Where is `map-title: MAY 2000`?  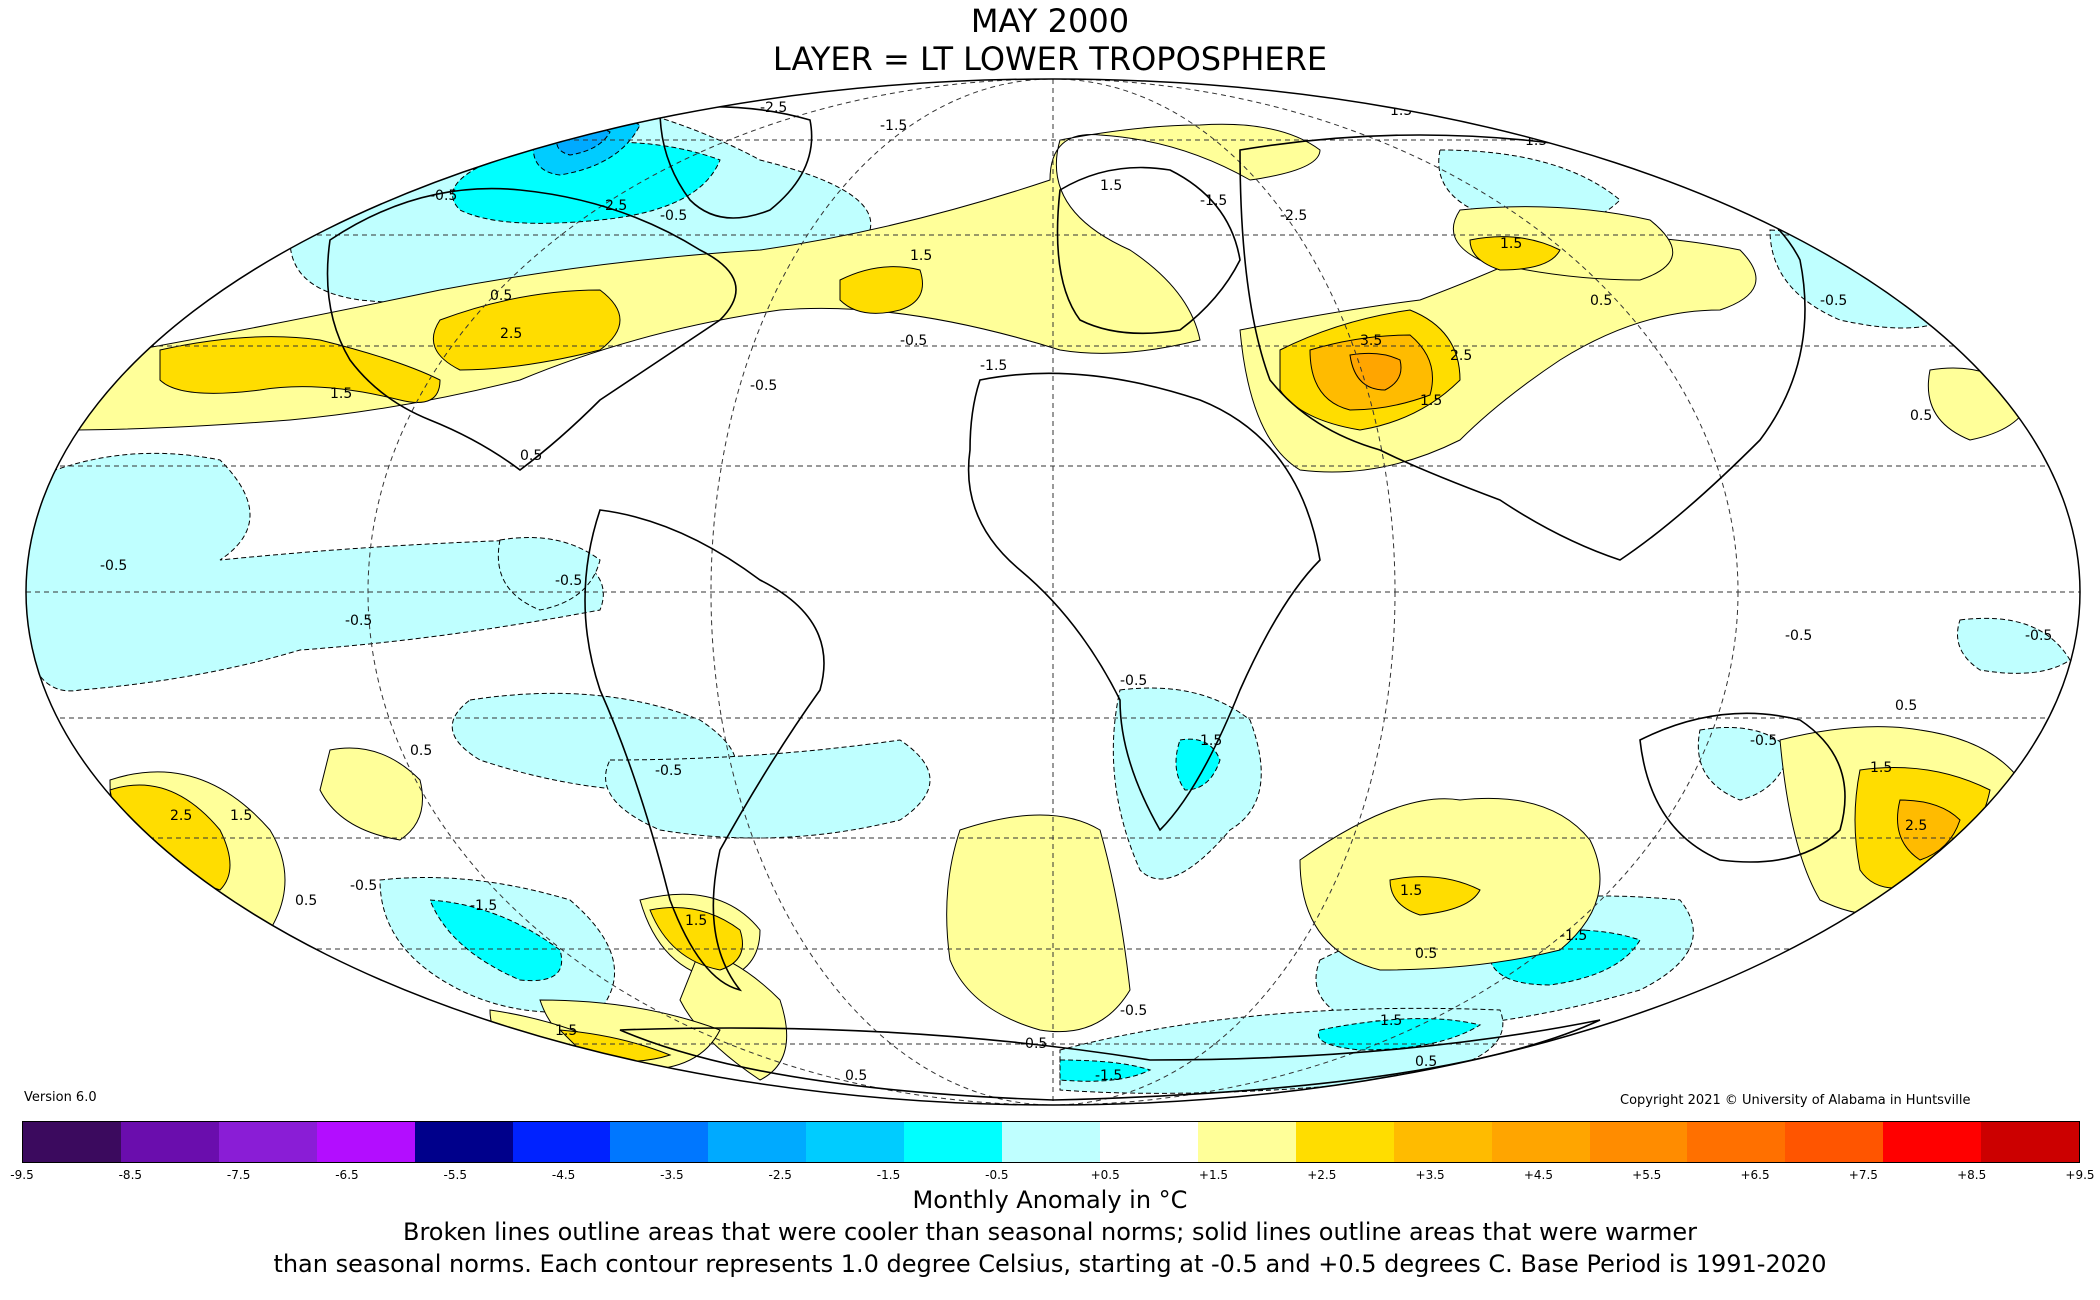
map-title: MAY 2000 is located at coordinates (1050, 21).